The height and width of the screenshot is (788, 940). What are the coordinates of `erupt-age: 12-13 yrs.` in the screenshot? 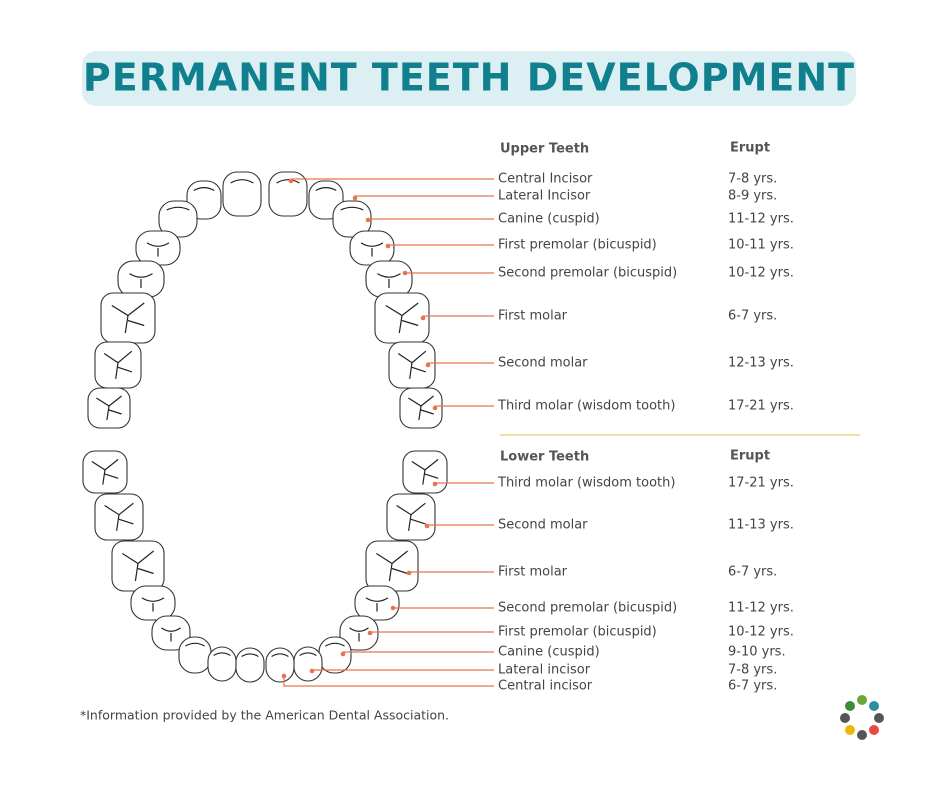 It's located at (761, 363).